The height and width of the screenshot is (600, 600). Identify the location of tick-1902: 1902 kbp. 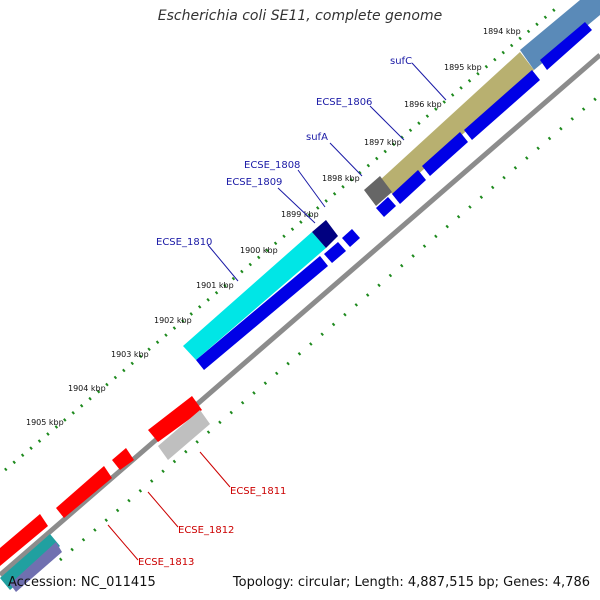
(173, 320).